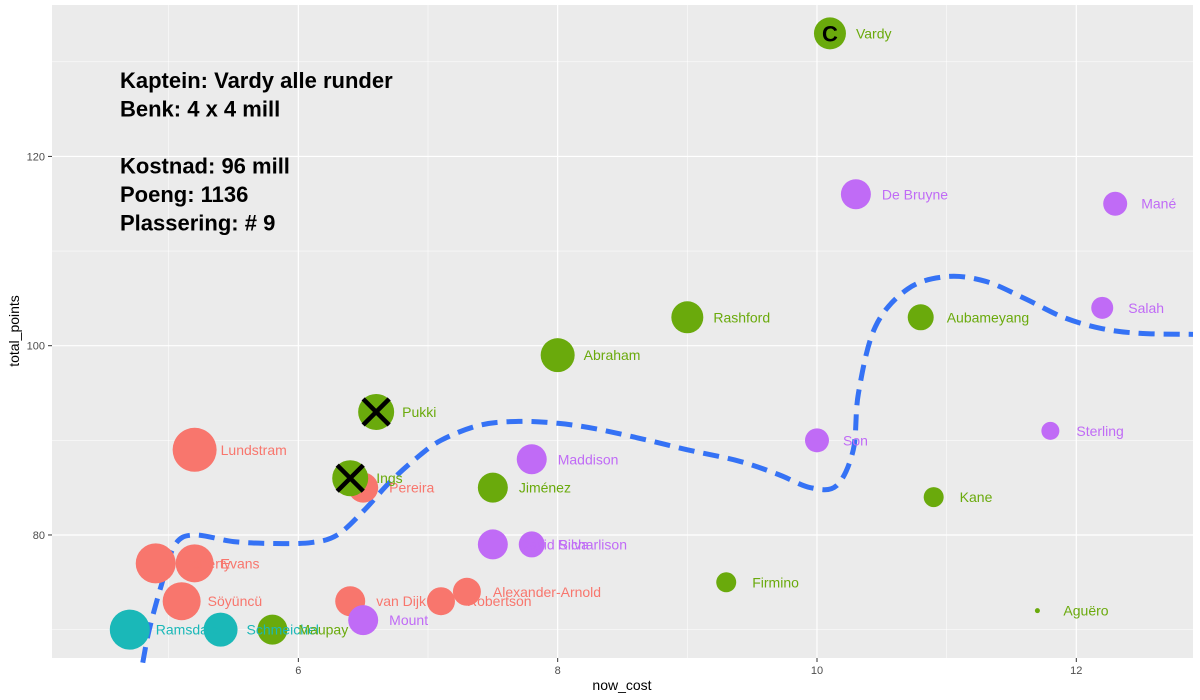 The image size is (1200, 700). Describe the element at coordinates (915, 194) in the screenshot. I see `label-de-bruyne: De Bruyne` at that location.